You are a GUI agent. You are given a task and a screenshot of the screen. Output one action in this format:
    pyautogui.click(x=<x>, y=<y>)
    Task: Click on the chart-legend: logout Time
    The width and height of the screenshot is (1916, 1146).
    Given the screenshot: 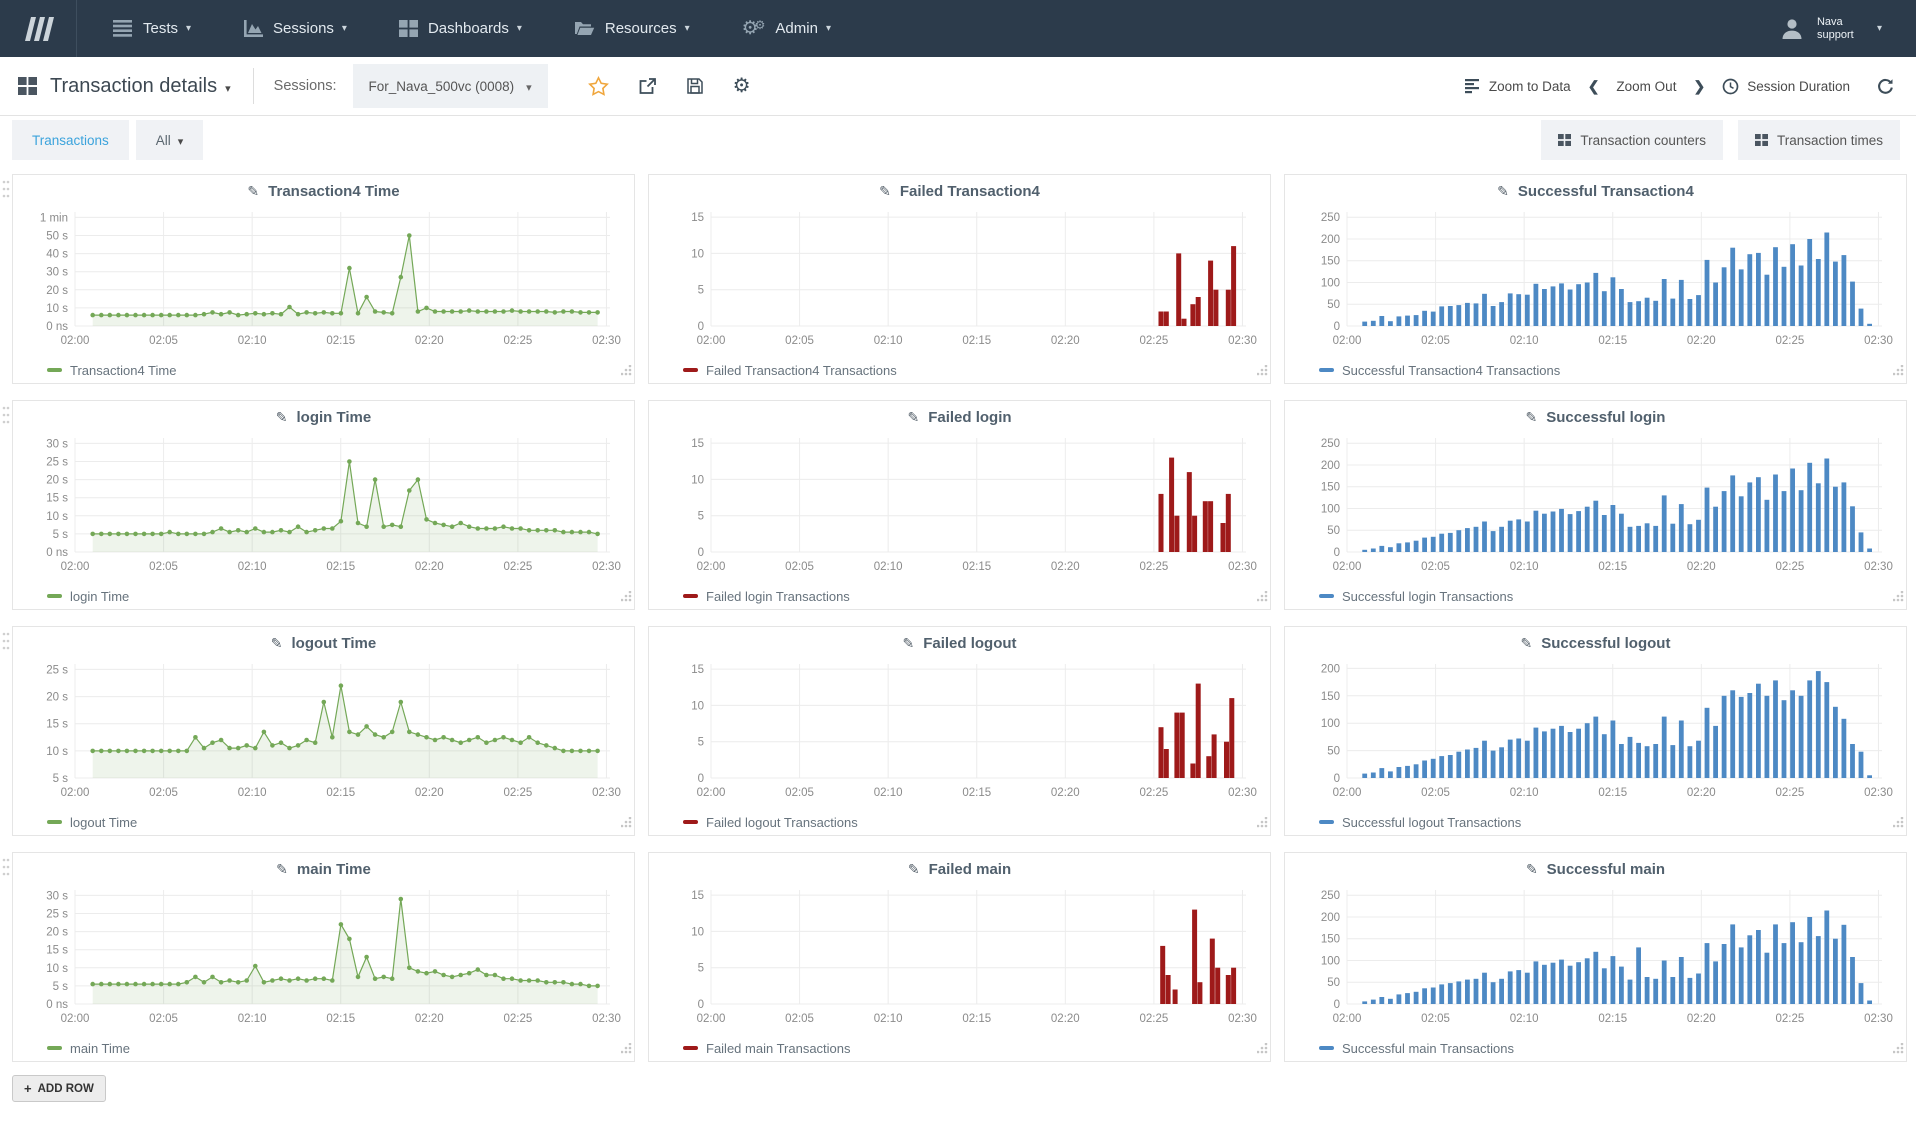 What is the action you would take?
    pyautogui.click(x=323, y=822)
    